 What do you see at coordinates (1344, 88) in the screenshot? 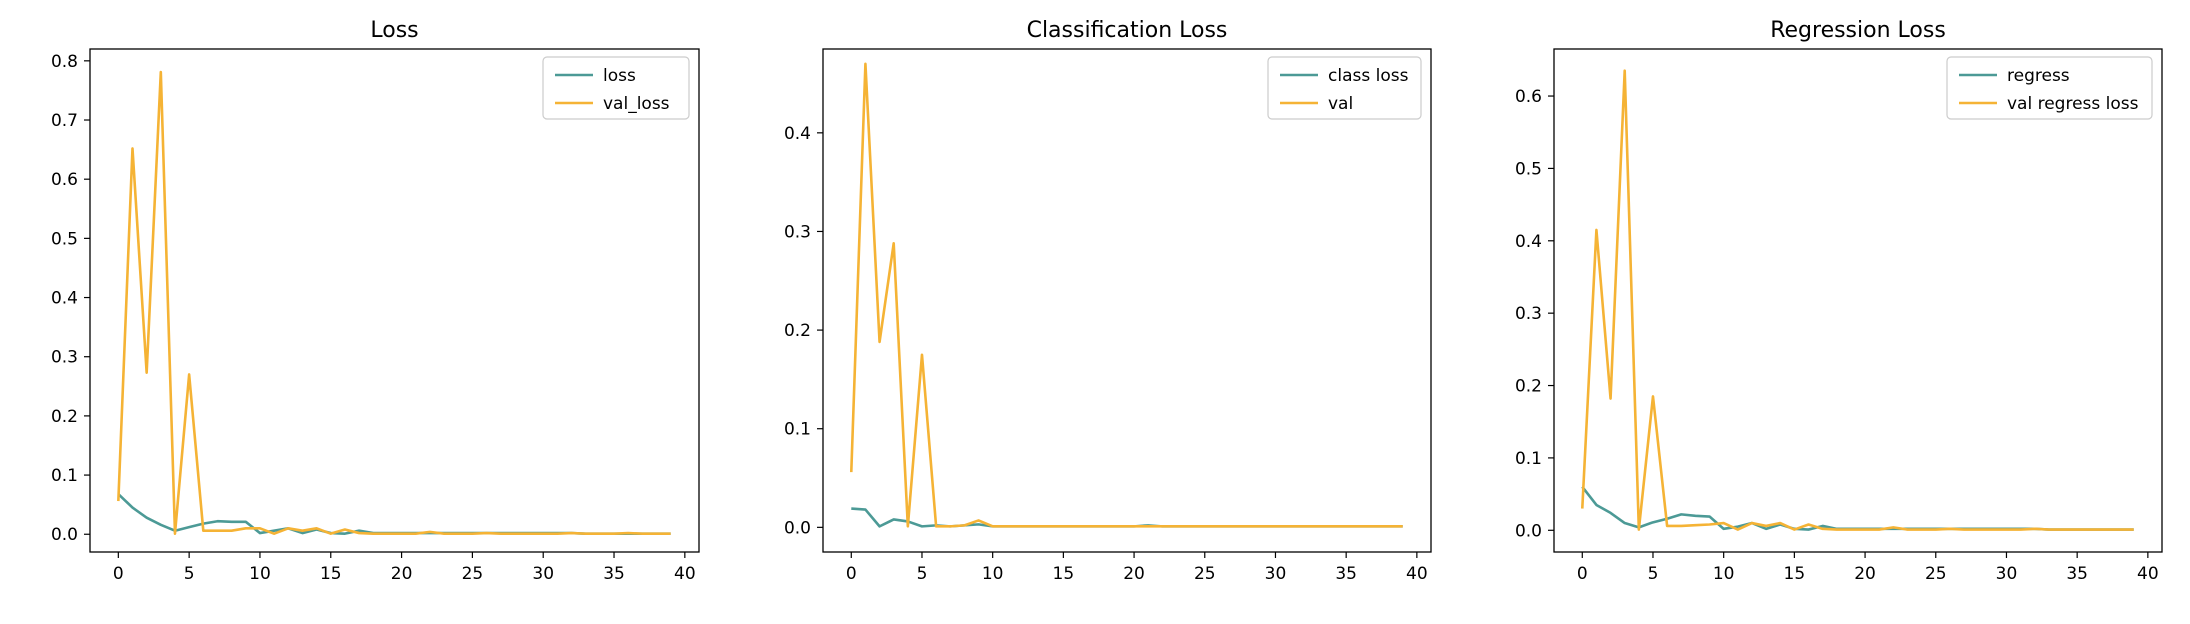
I see `legend: class loss val` at bounding box center [1344, 88].